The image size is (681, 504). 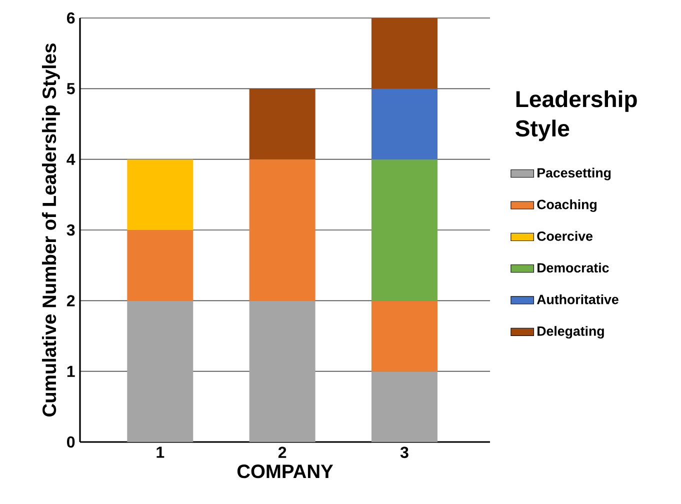 I want to click on y-tick-label: 6, so click(x=70, y=18).